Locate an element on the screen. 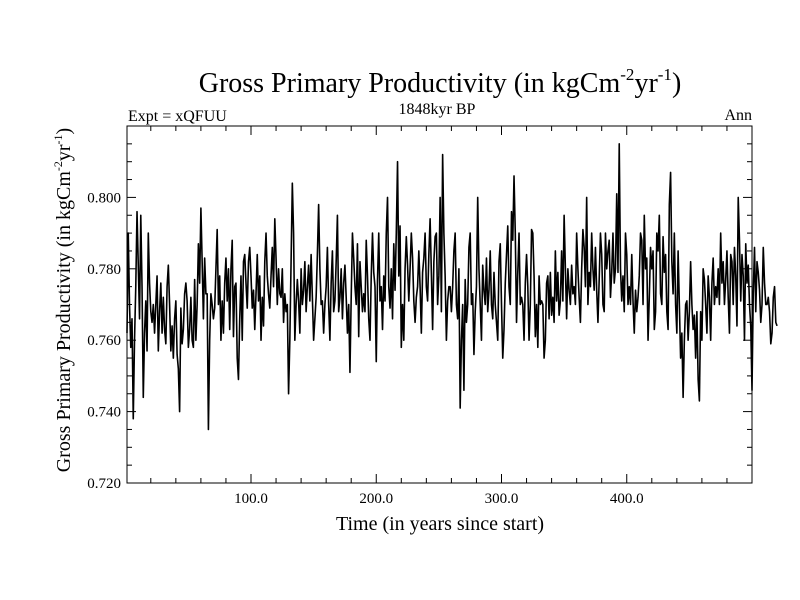  y-axis-label-main: Gross Primary Productivity (in kgCm is located at coordinates (64, 322).